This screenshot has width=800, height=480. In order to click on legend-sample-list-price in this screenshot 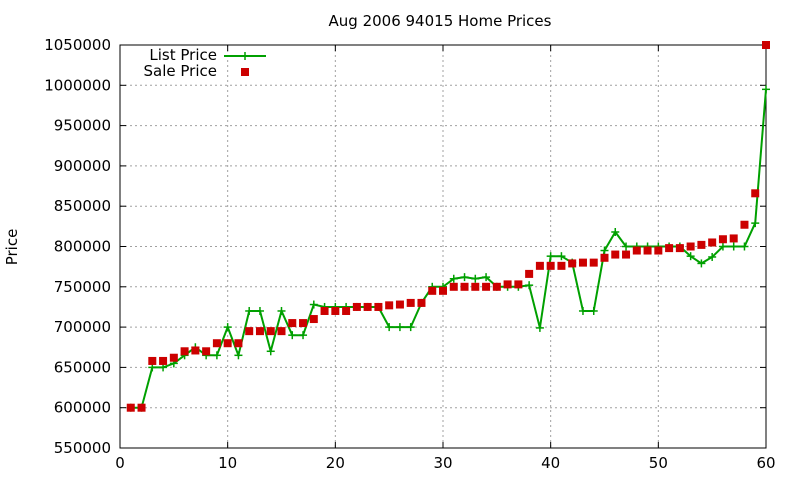, I will do `click(245, 56)`.